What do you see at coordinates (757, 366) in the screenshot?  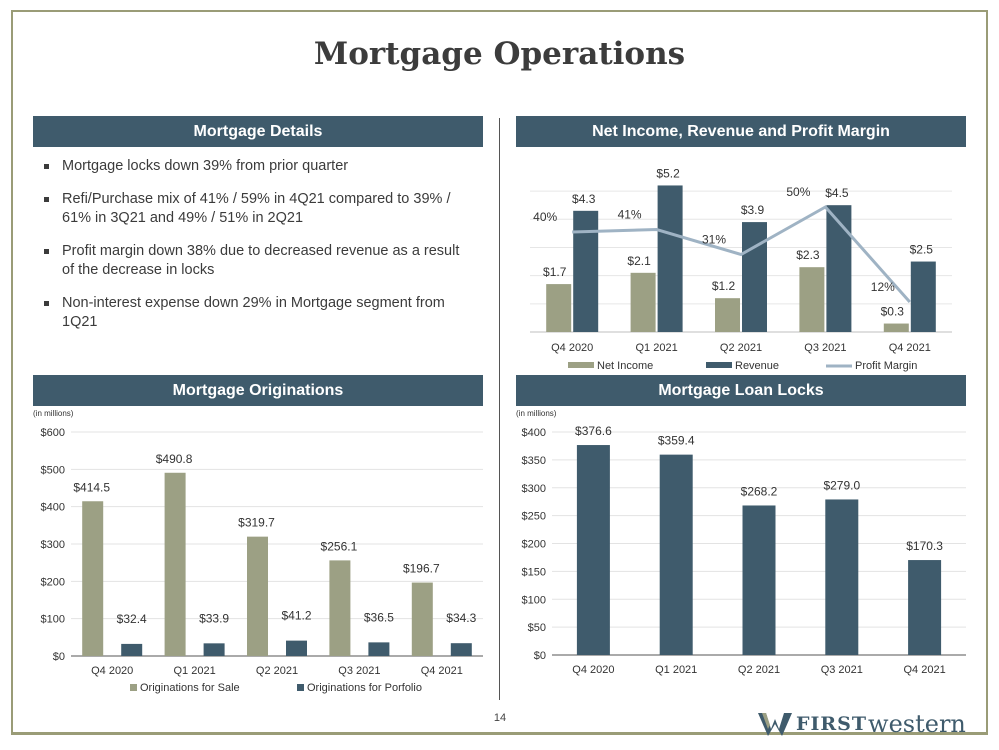 I see `legend-label: Revenue` at bounding box center [757, 366].